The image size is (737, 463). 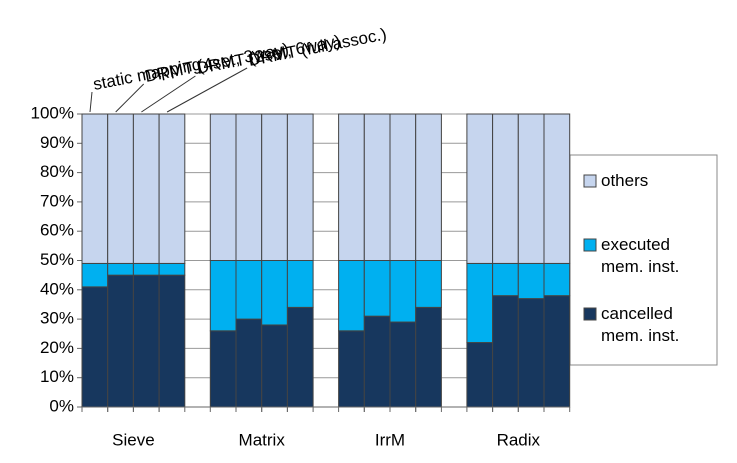 What do you see at coordinates (317, 47) in the screenshot?
I see `config-annotation: DRMT (full assoc.)` at bounding box center [317, 47].